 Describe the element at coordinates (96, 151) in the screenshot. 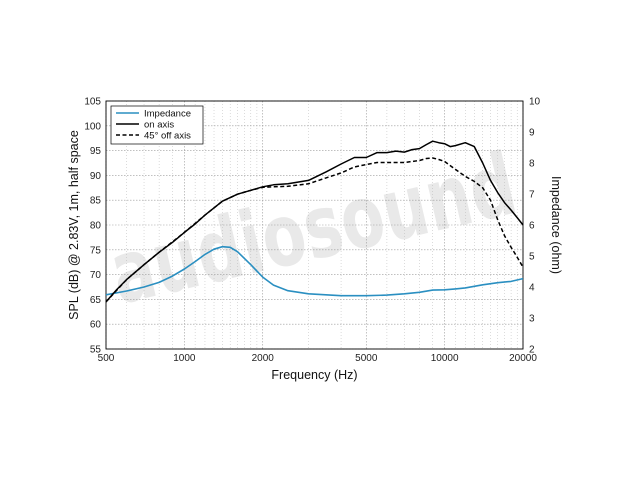

I see `y-tick-label: 95` at that location.